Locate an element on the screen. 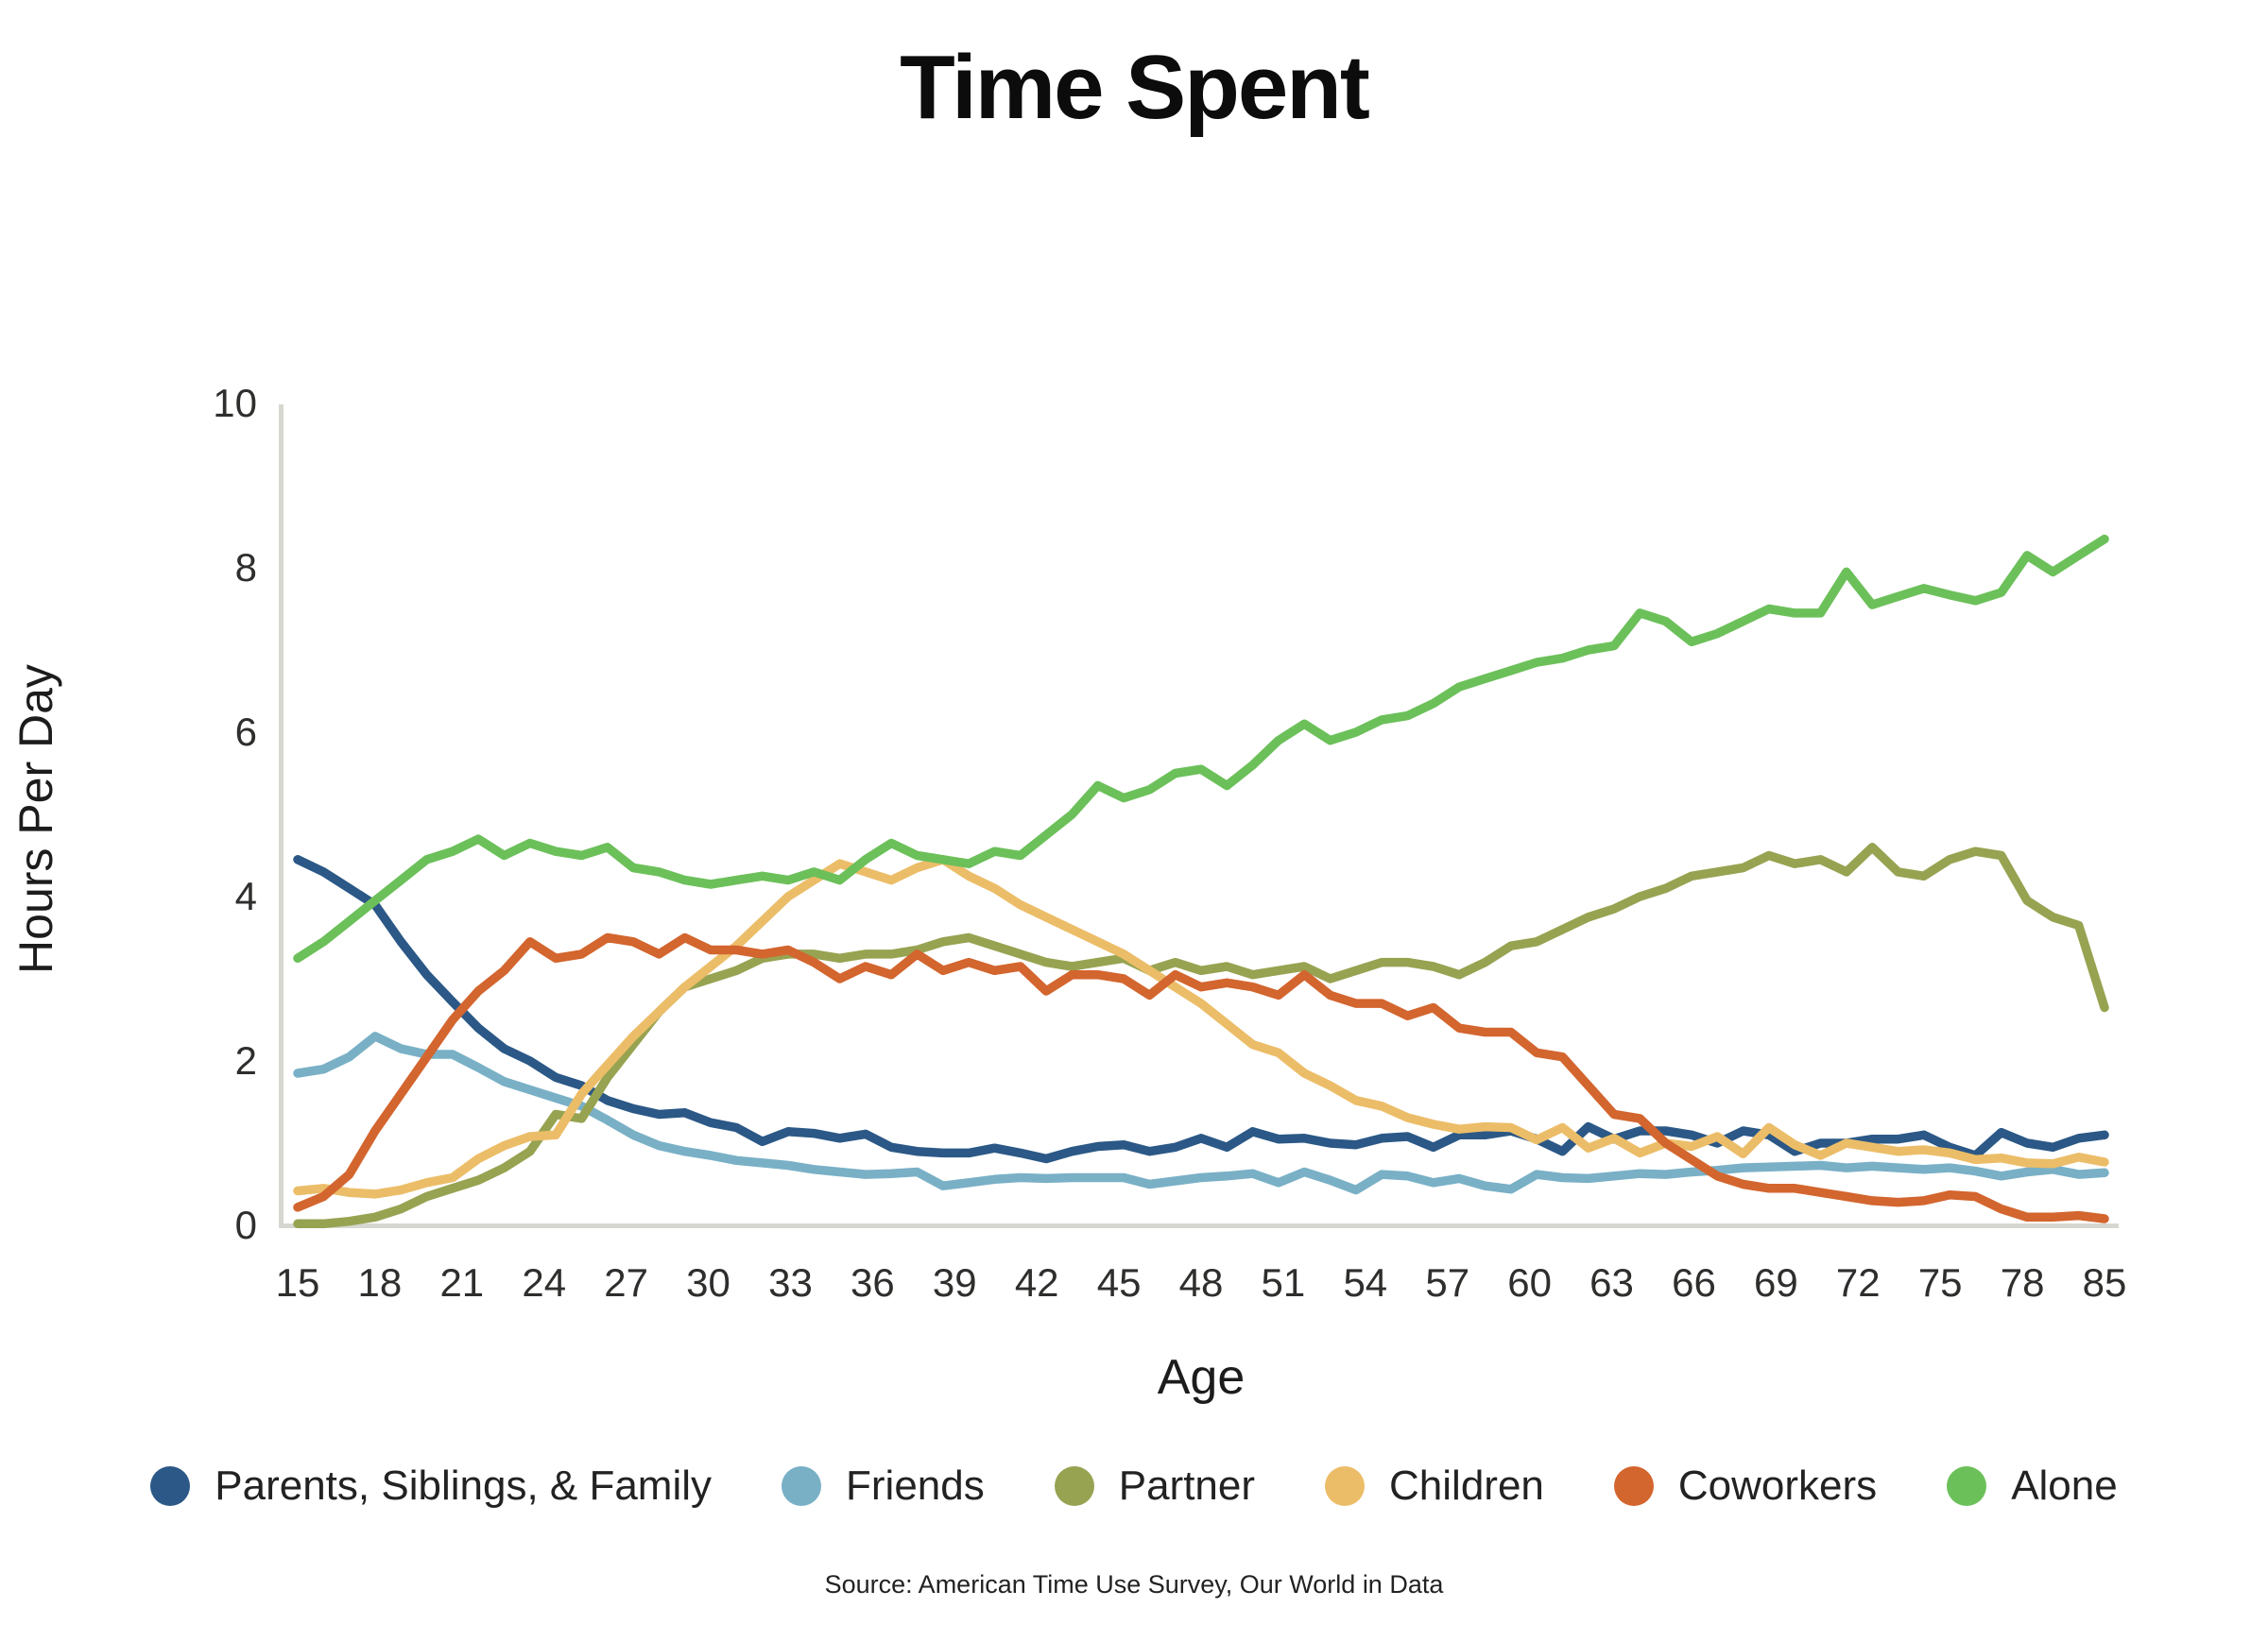 The height and width of the screenshot is (1642, 2268). legend-label: Coworkers is located at coordinates (1777, 1485).